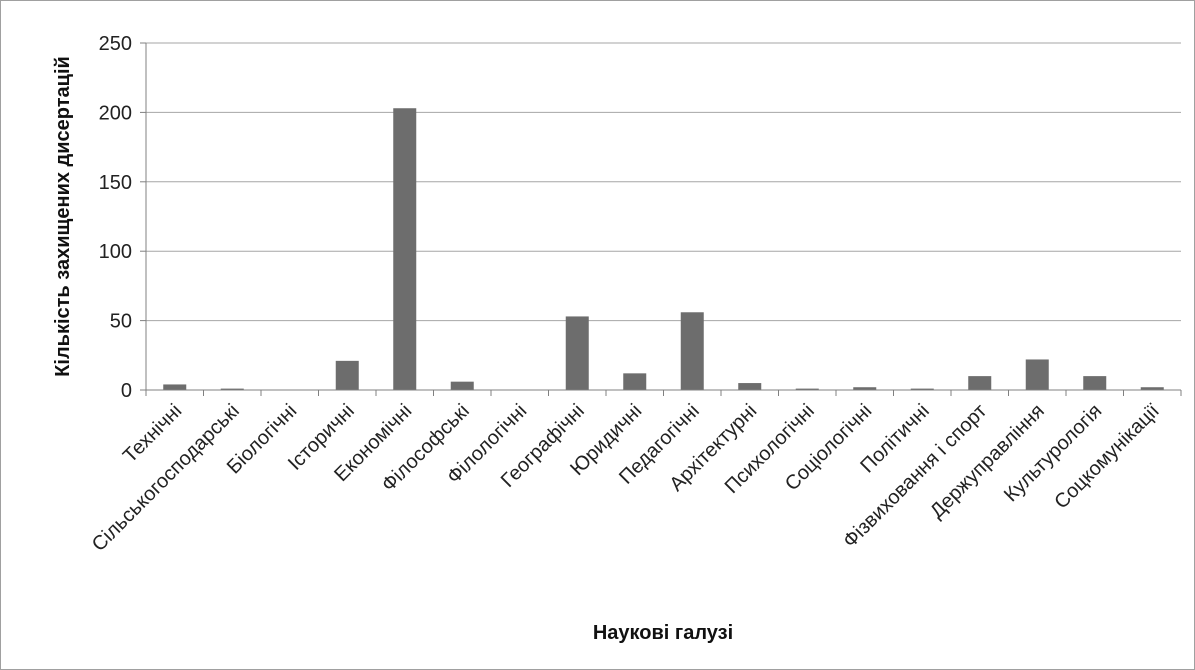 Image resolution: width=1195 pixels, height=670 pixels. I want to click on x-tick-label: Соцкомунікації, so click(1107, 457).